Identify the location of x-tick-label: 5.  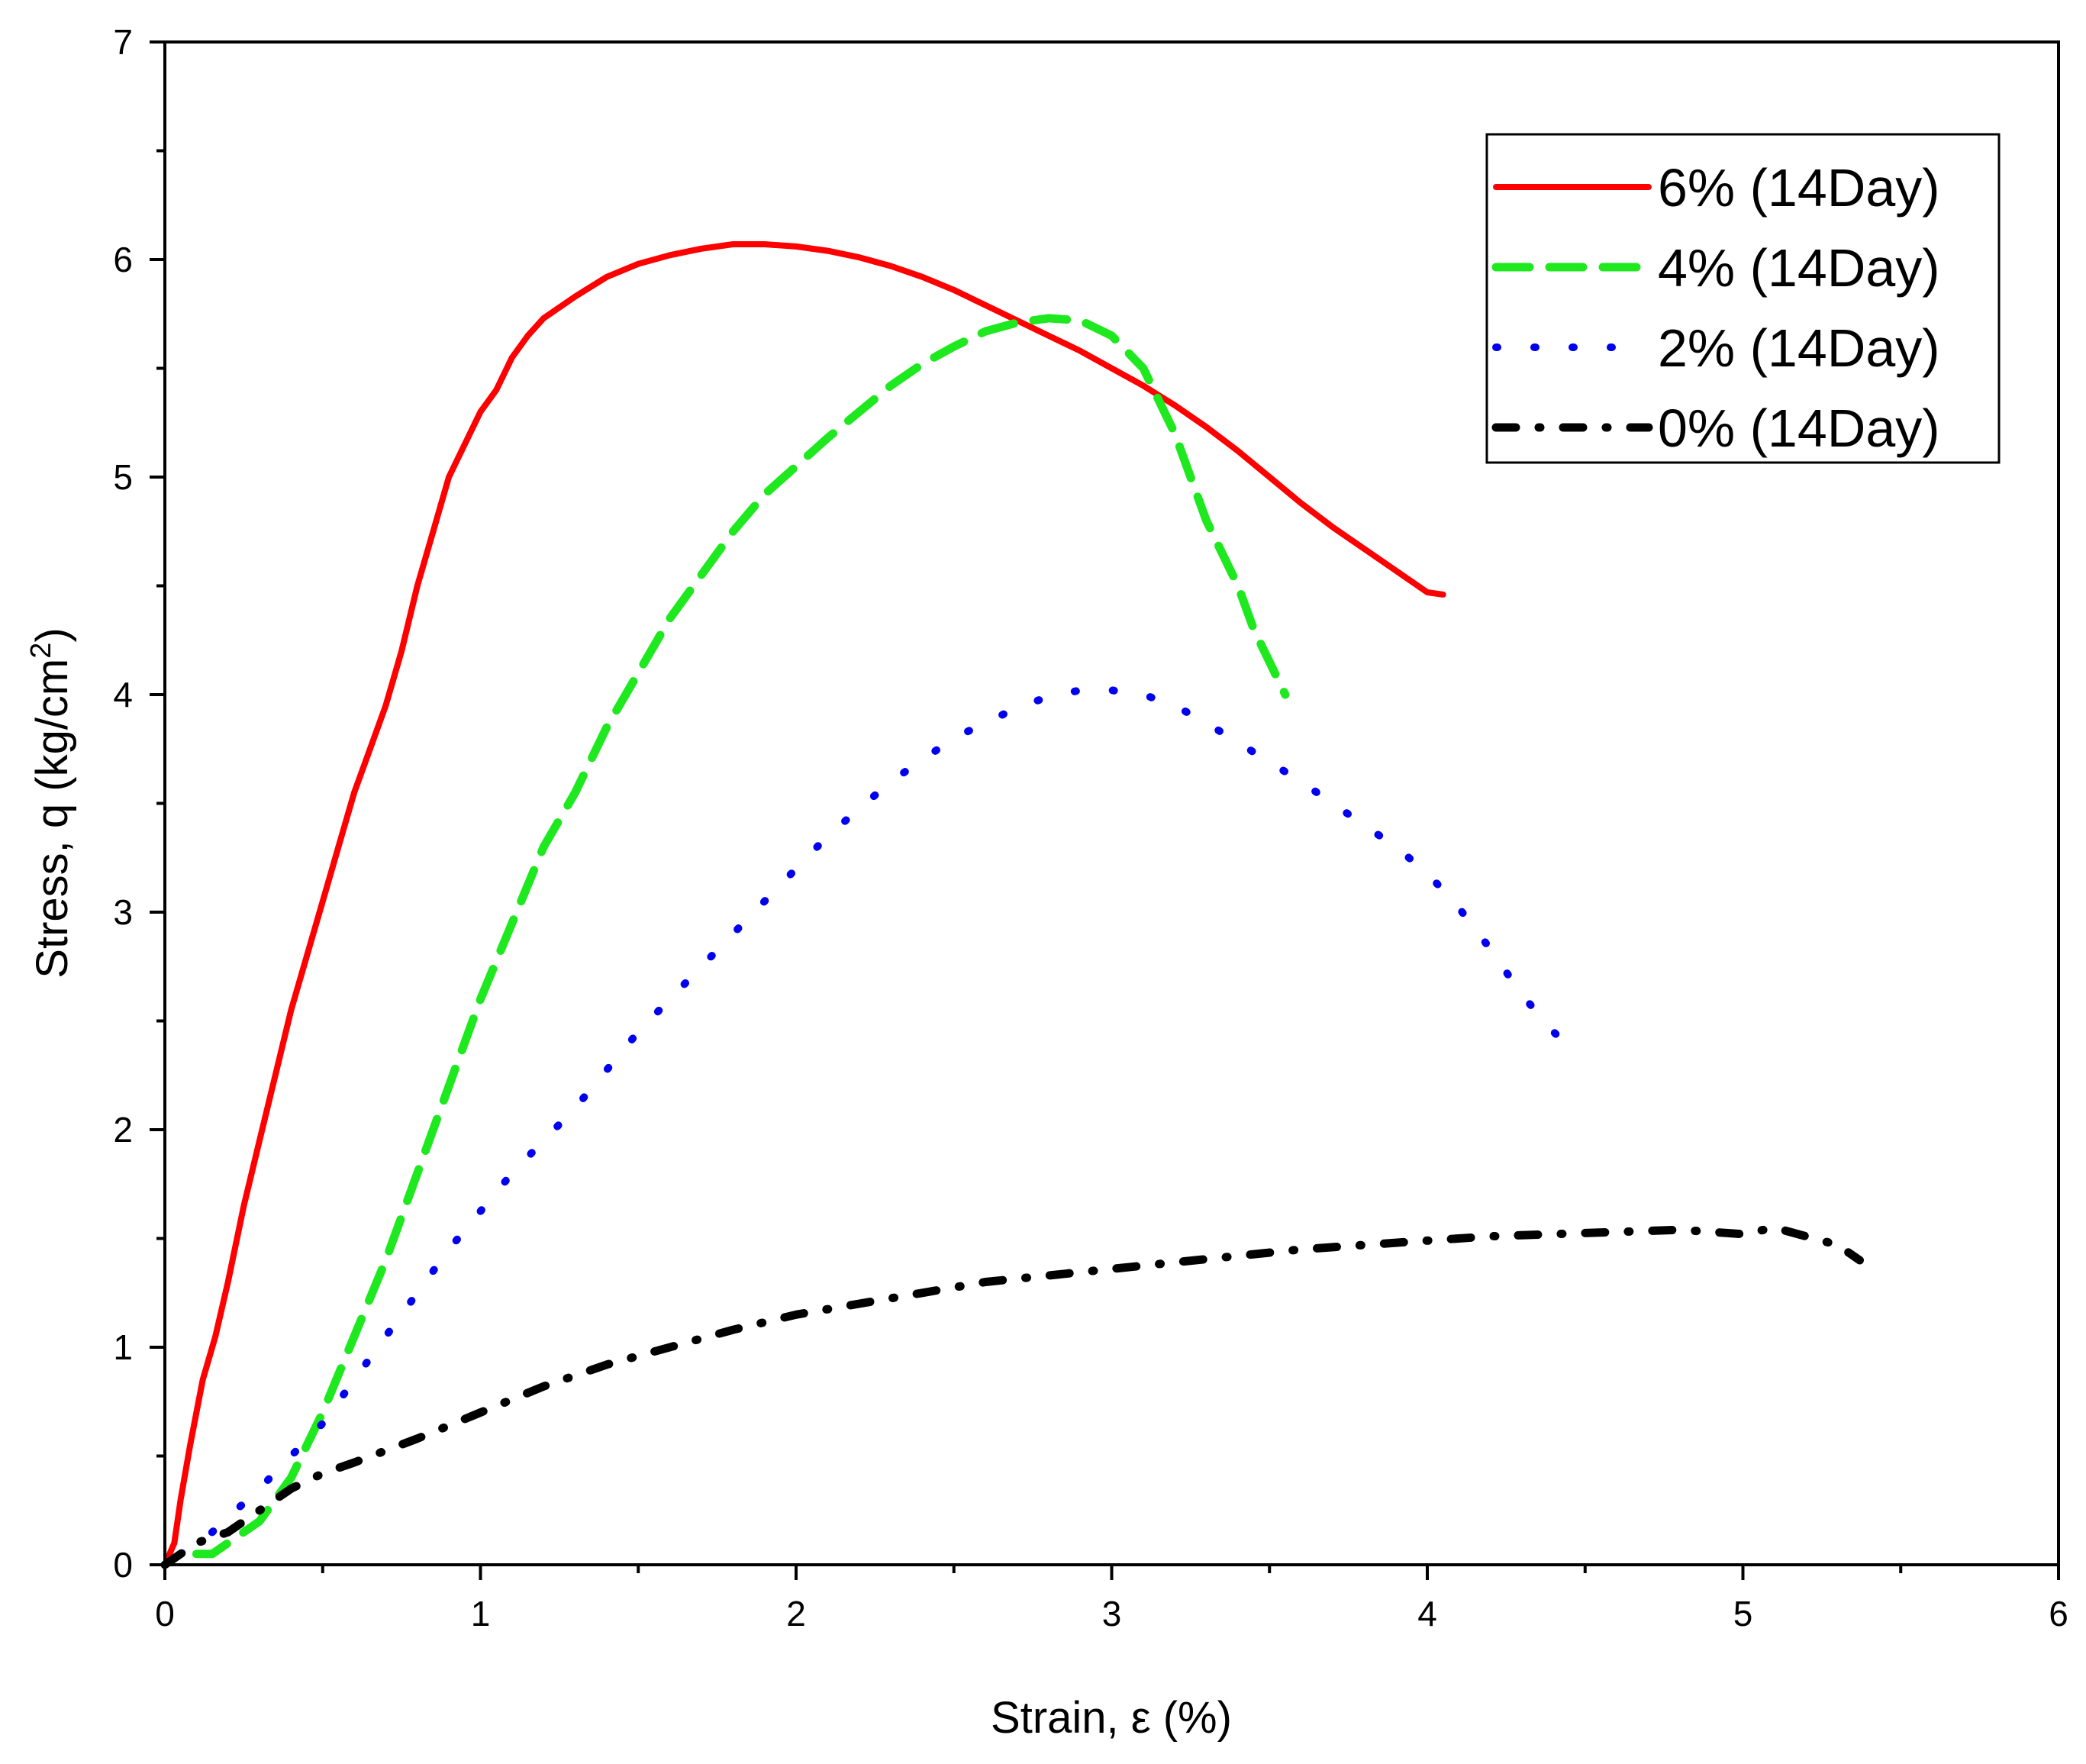
(1743, 1613).